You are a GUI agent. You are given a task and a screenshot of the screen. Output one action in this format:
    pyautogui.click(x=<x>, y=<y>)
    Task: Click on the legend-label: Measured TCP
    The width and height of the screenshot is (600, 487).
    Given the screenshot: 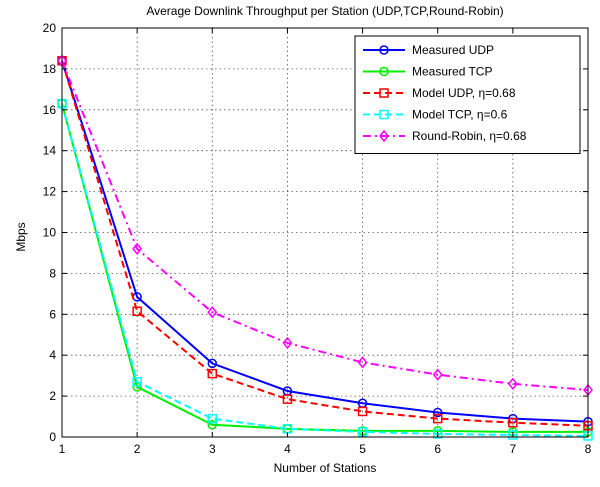 What is the action you would take?
    pyautogui.click(x=452, y=72)
    